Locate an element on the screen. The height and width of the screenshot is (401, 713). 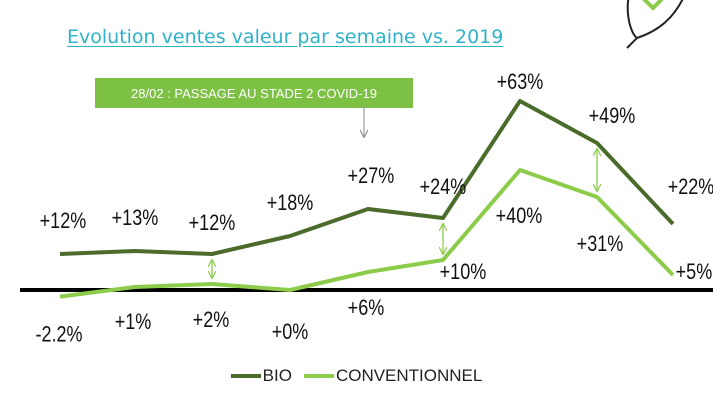
legend-item-conventionnel: CONVENTIONNEL is located at coordinates (393, 376).